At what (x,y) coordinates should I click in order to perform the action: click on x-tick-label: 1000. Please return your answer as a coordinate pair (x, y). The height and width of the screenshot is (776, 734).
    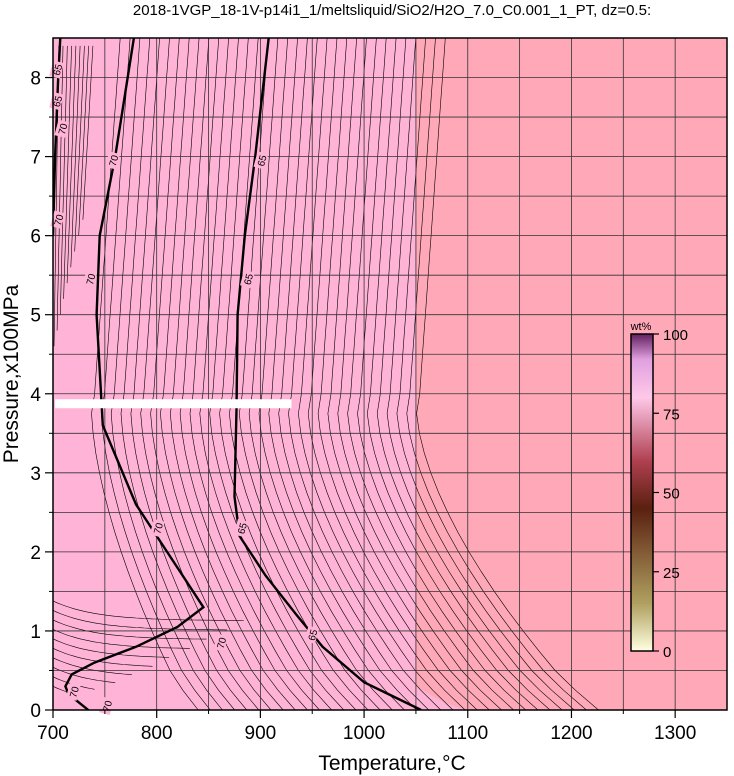
    Looking at the image, I should click on (364, 733).